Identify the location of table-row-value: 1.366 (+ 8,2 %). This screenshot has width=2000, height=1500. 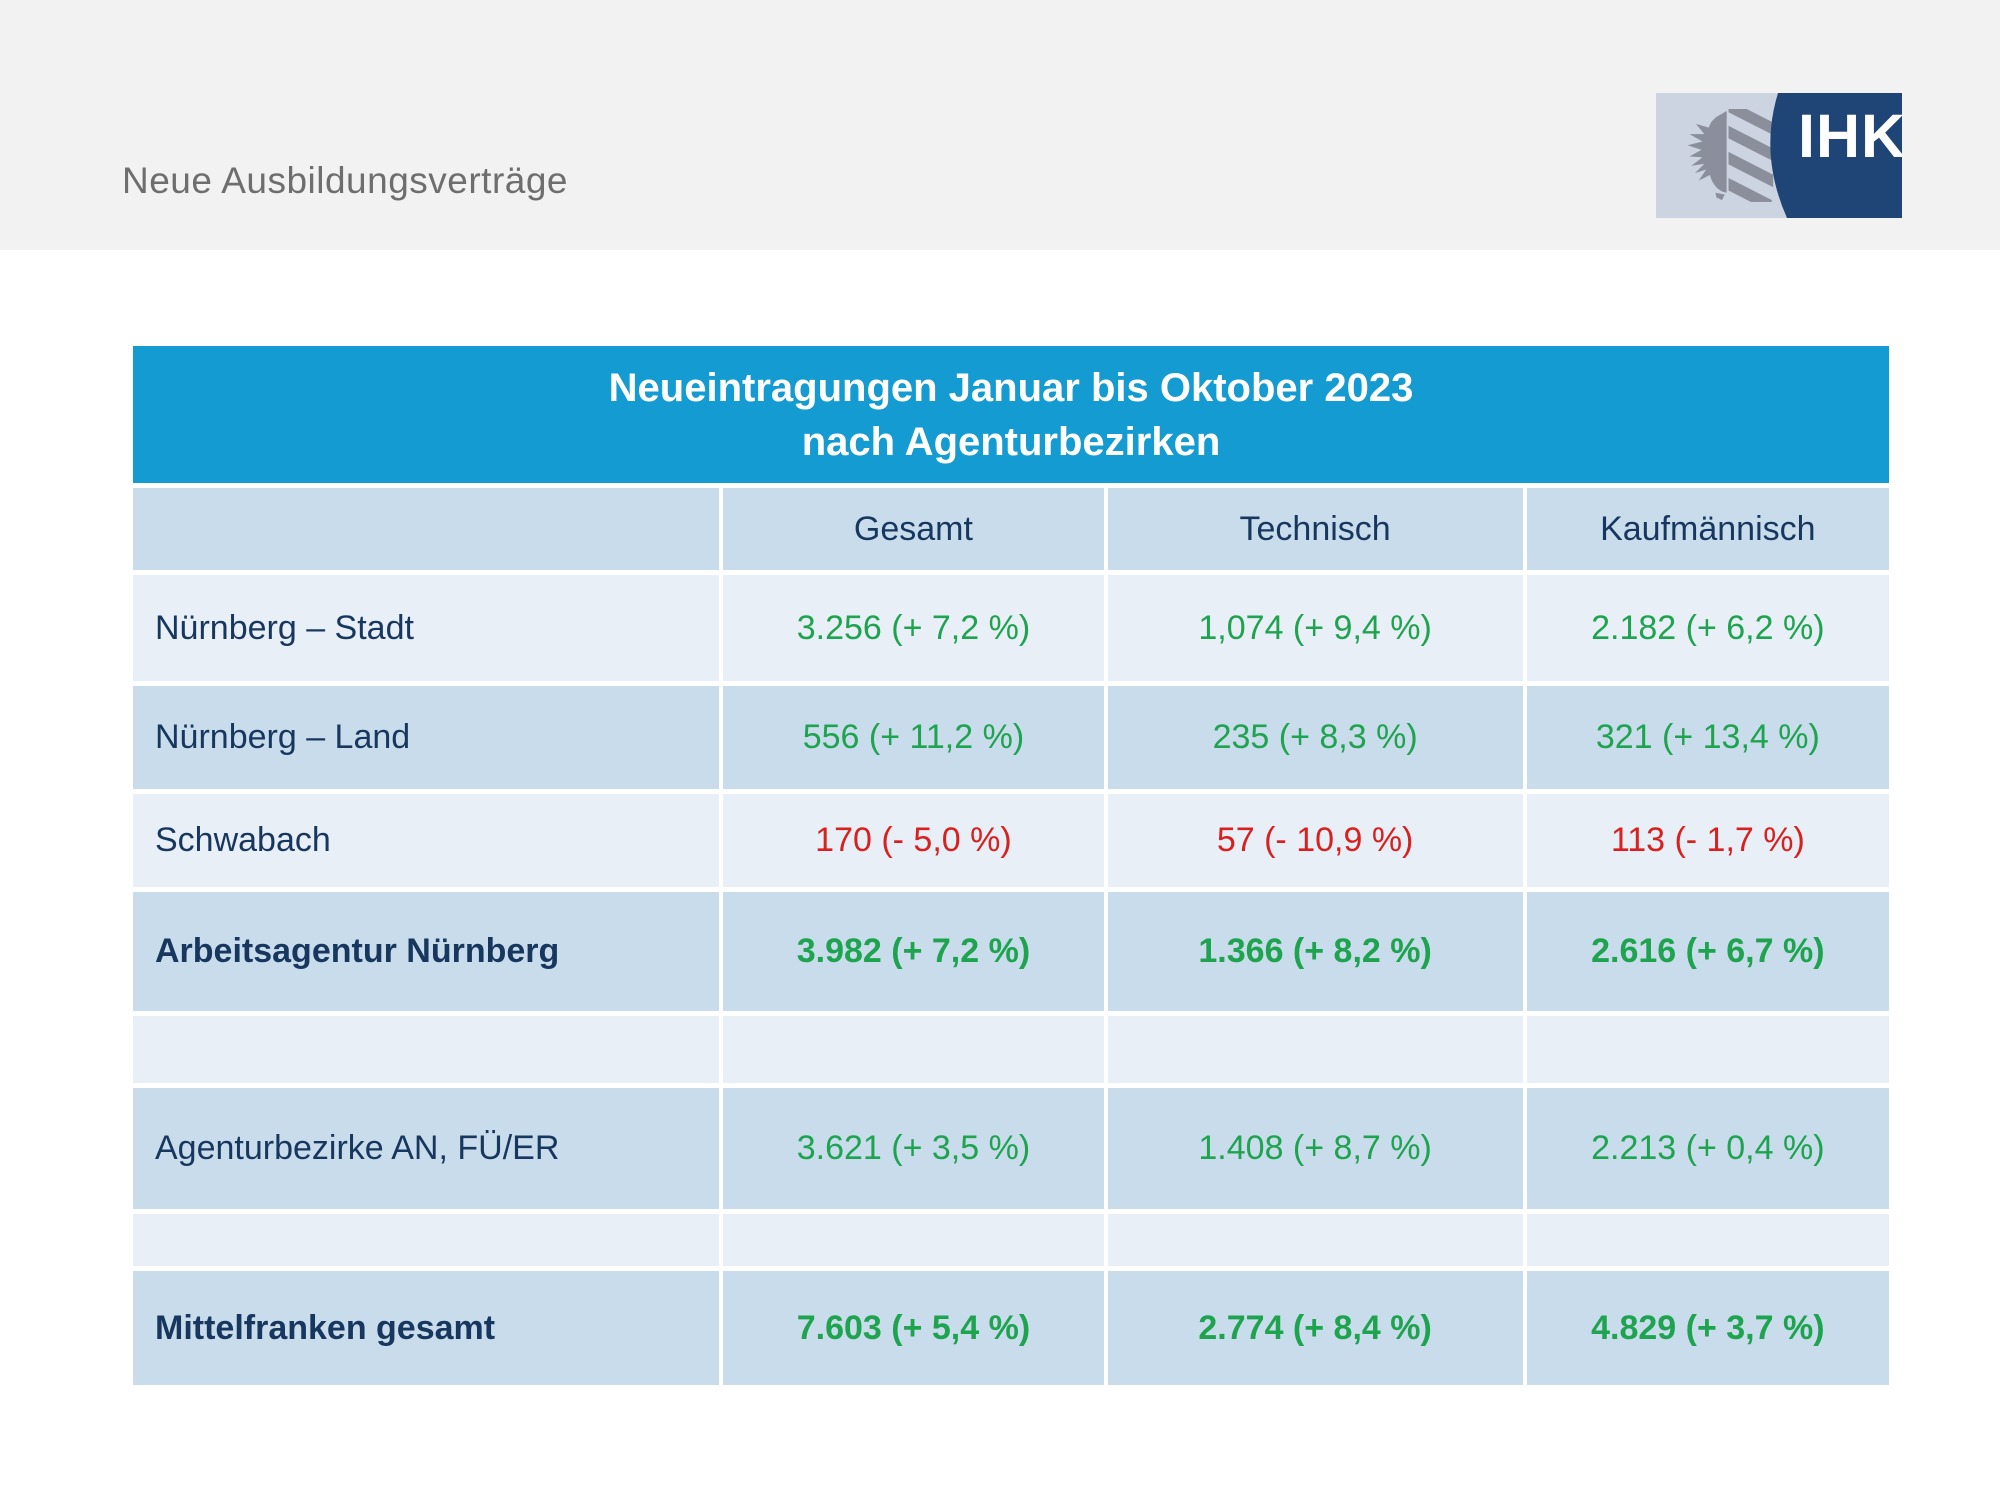
(1315, 951).